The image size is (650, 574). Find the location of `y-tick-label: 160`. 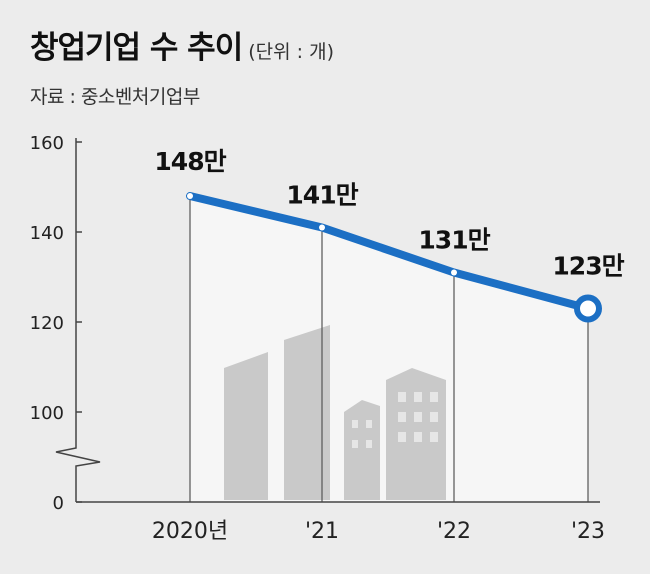

y-tick-label: 160 is located at coordinates (47, 143).